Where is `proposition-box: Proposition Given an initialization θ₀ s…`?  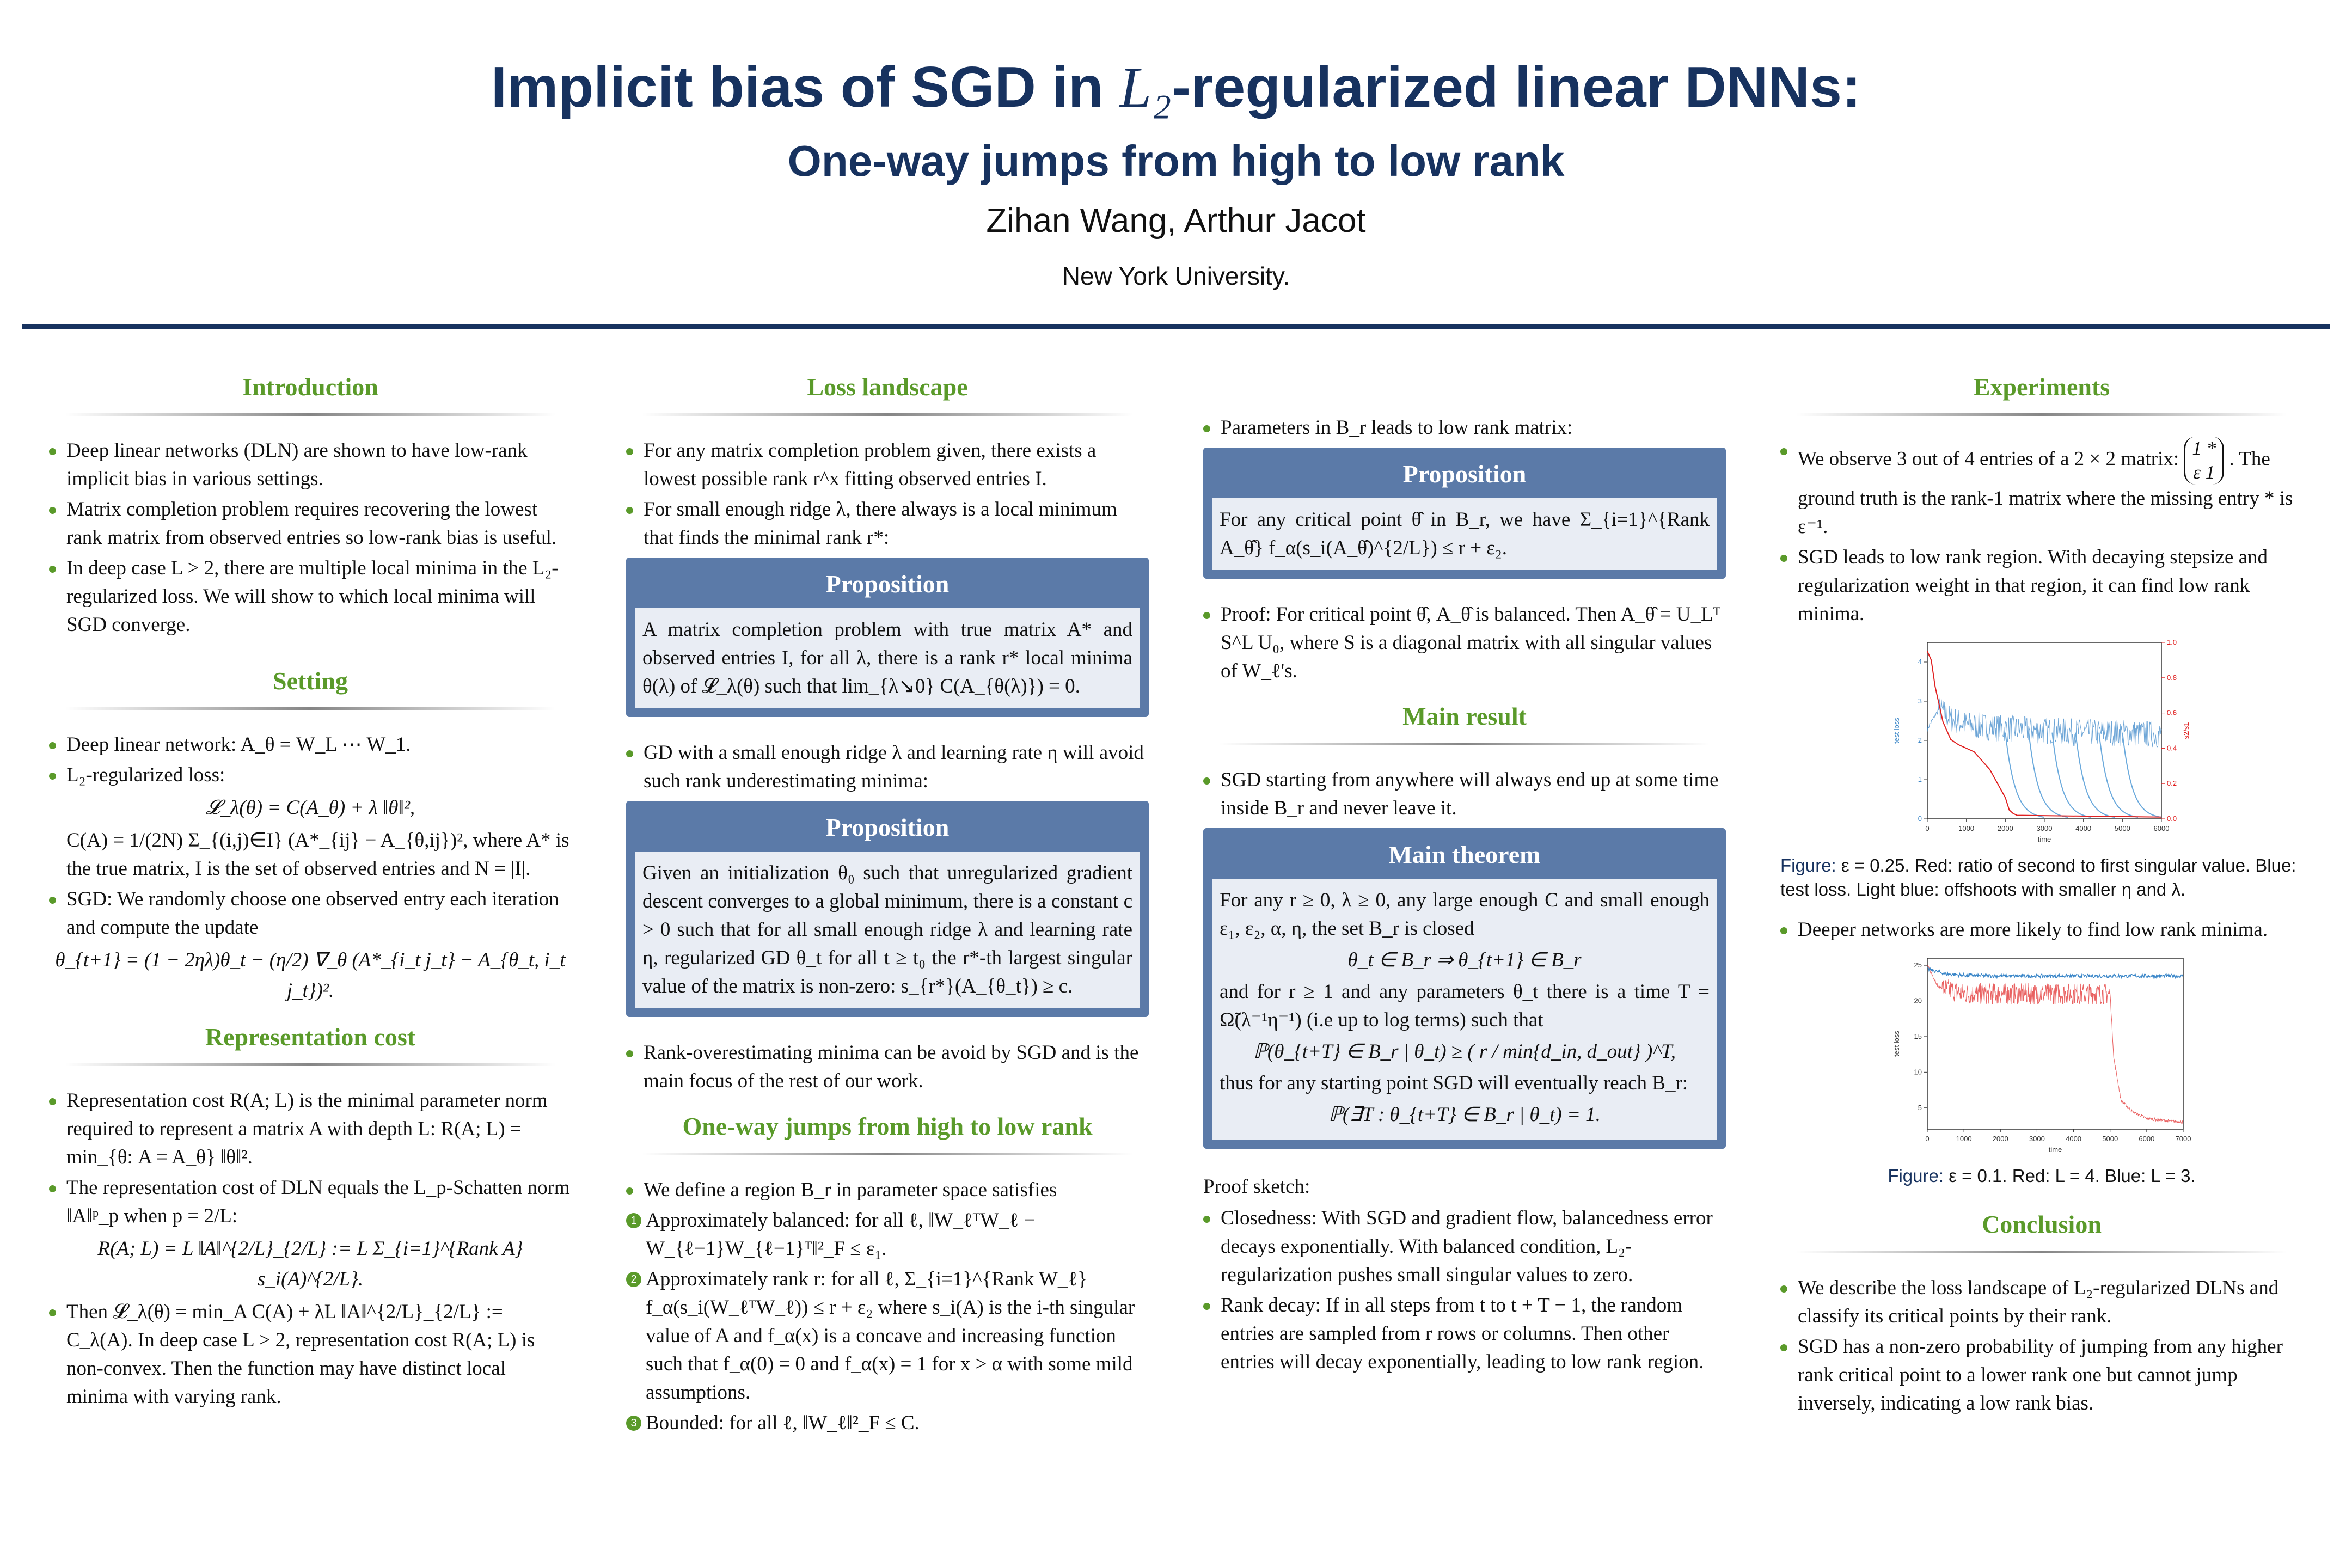 proposition-box: Proposition Given an initialization θ₀ s… is located at coordinates (887, 909).